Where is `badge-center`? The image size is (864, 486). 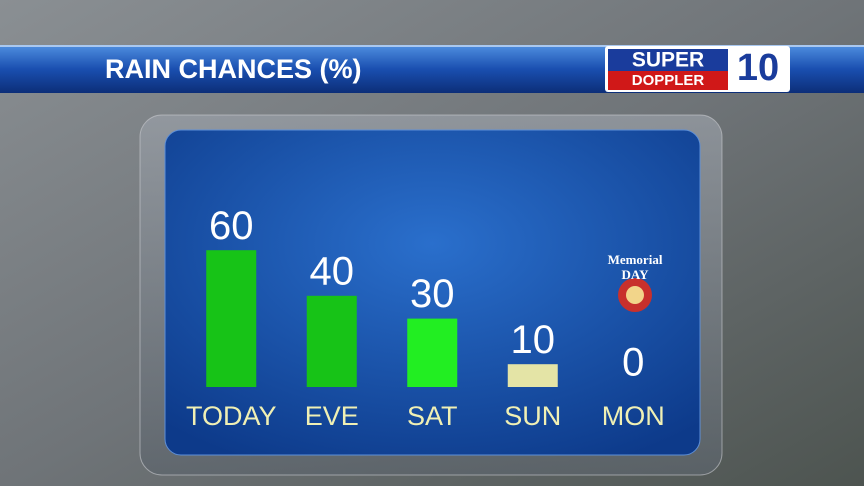 badge-center is located at coordinates (635, 295).